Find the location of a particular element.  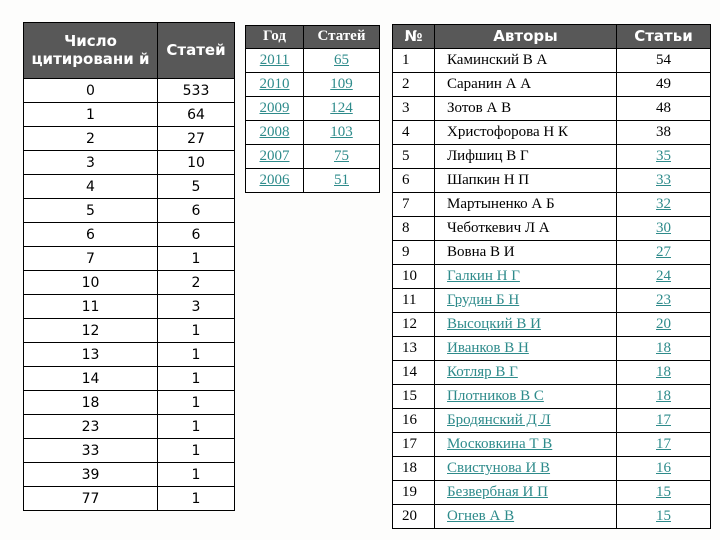

years-table-row: 2008 103 is located at coordinates (312, 132).